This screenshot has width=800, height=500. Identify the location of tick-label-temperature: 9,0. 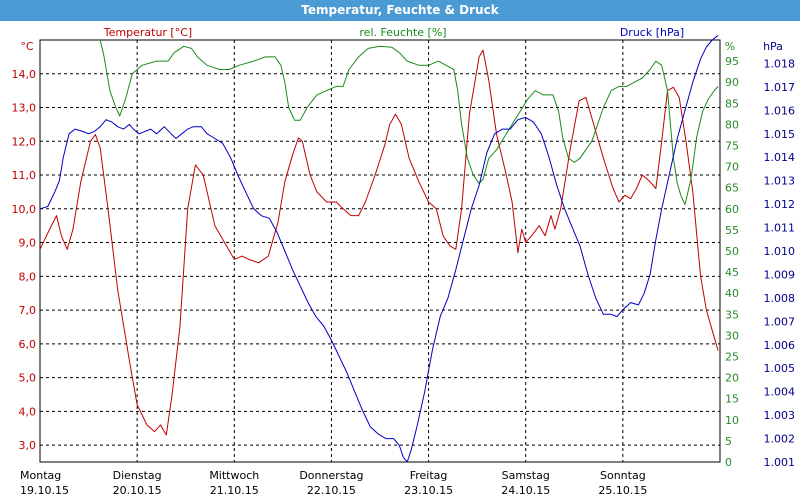
(28, 243).